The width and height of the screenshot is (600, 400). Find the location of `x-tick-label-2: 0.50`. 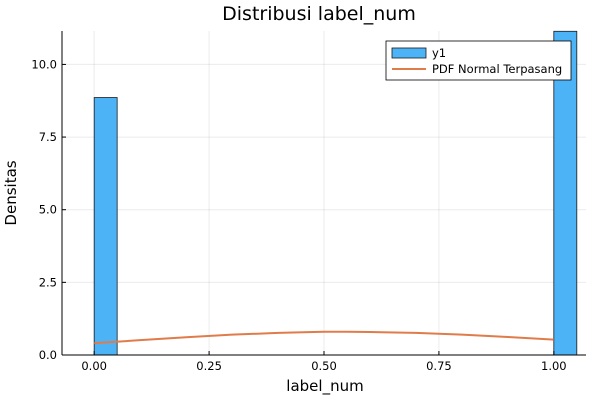

x-tick-label-2: 0.50 is located at coordinates (324, 366).